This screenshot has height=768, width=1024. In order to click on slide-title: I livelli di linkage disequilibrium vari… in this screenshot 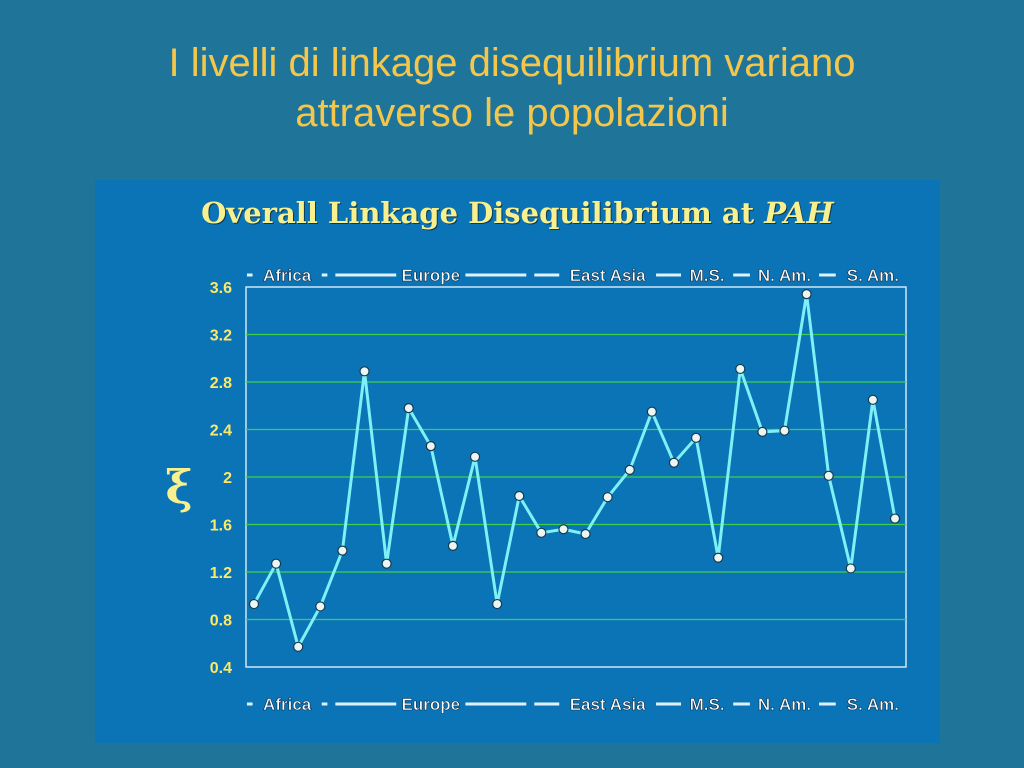, I will do `click(512, 88)`.